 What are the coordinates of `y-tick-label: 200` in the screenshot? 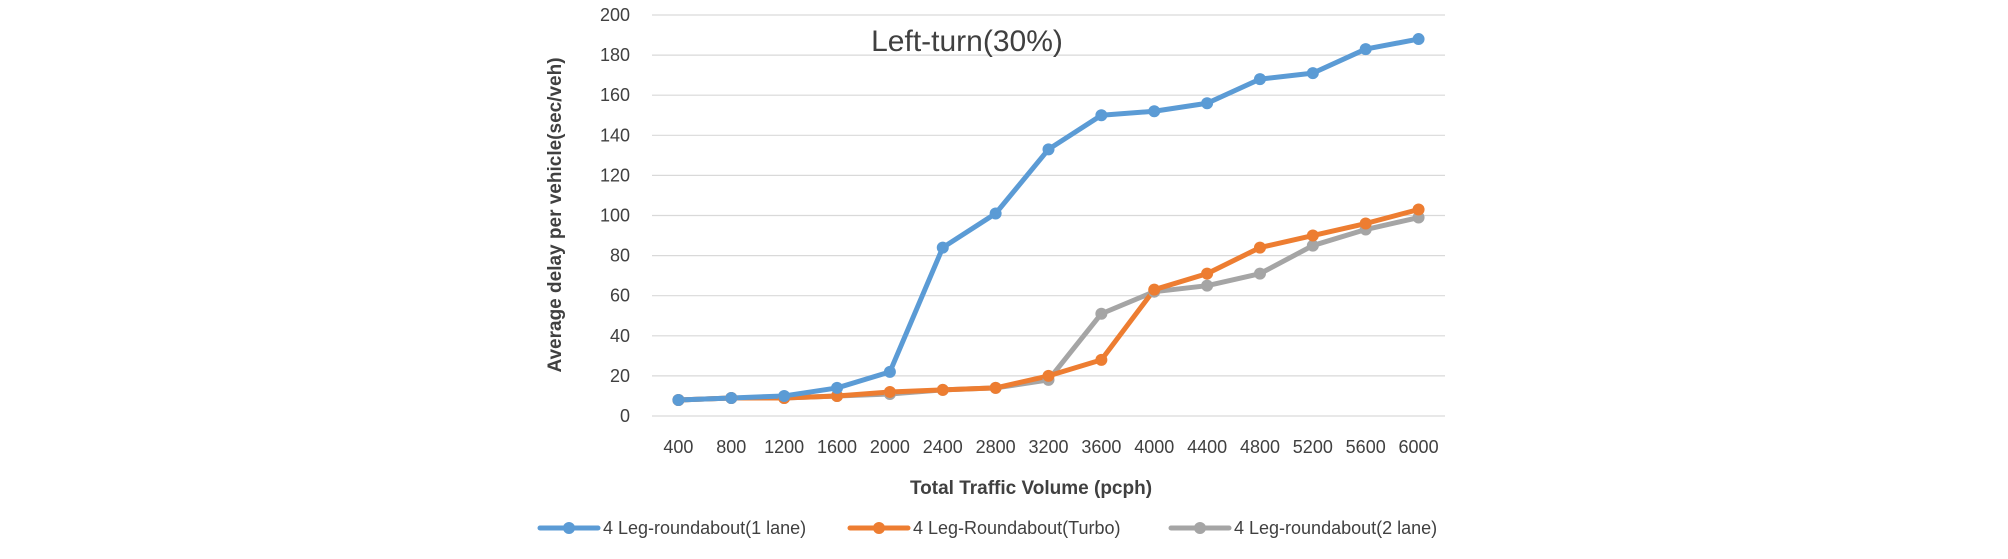 It's located at (615, 15).